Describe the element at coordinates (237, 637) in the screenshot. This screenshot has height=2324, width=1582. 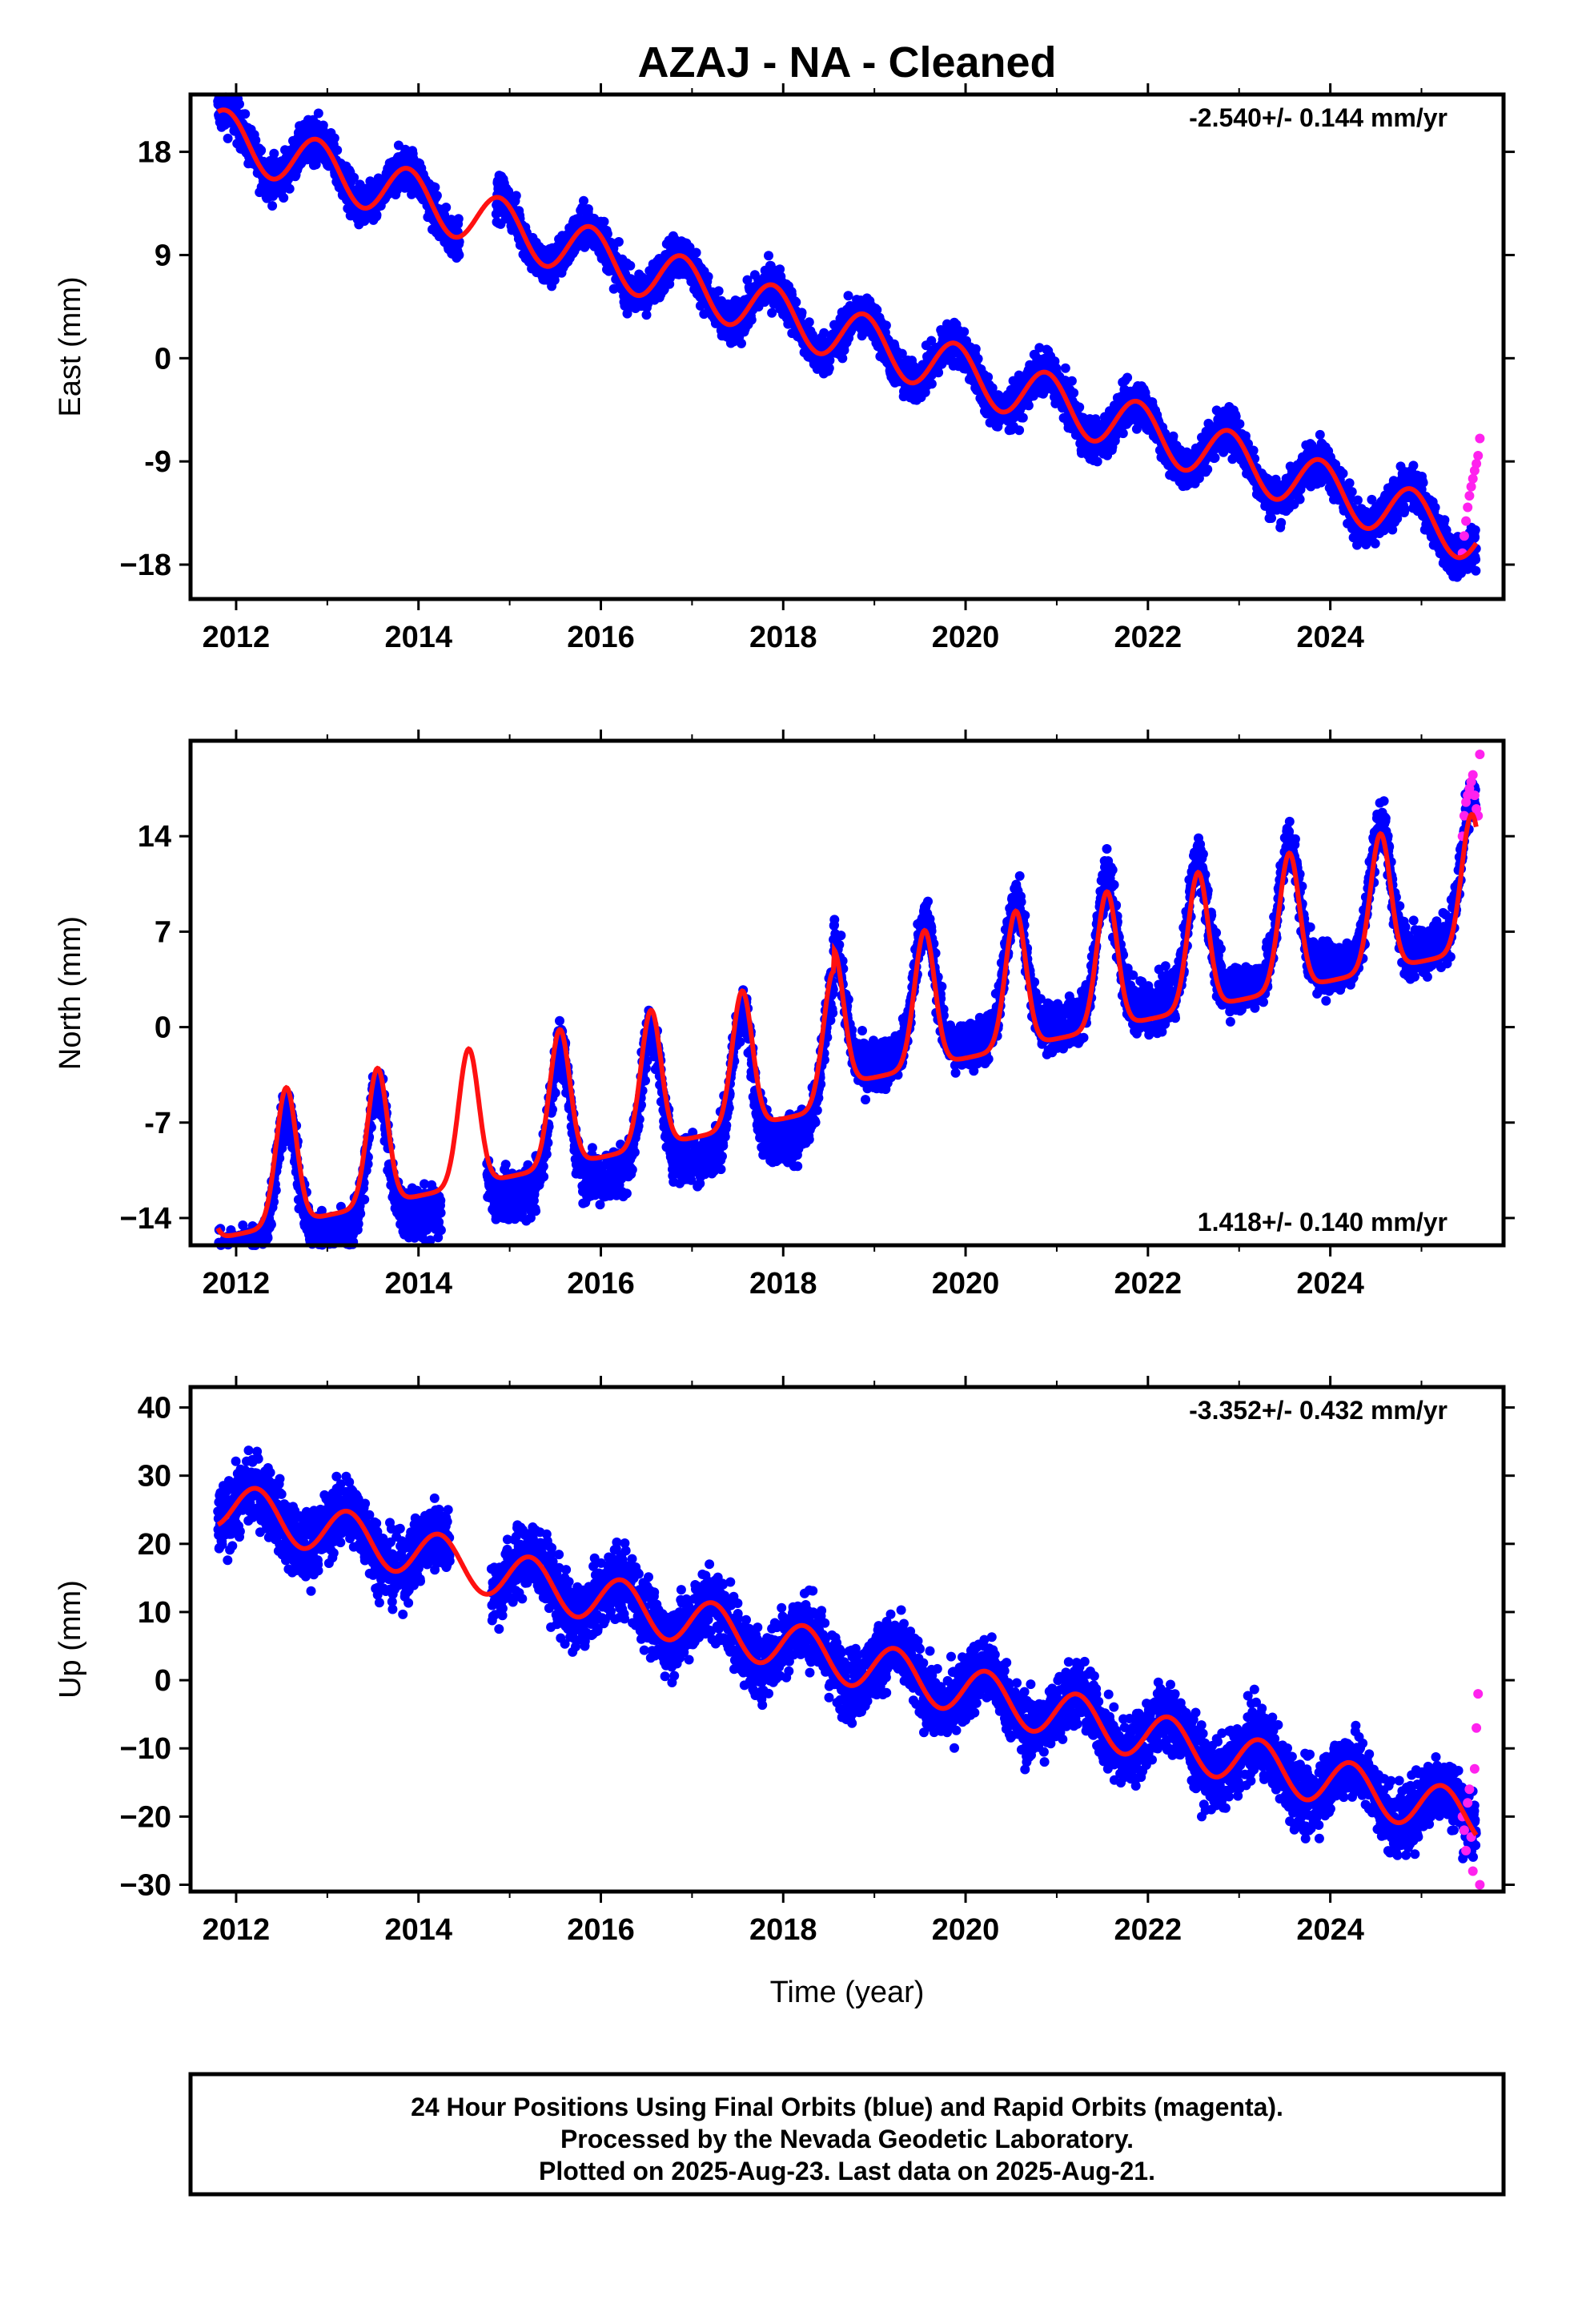
I see `x-tick-label: 2012` at that location.